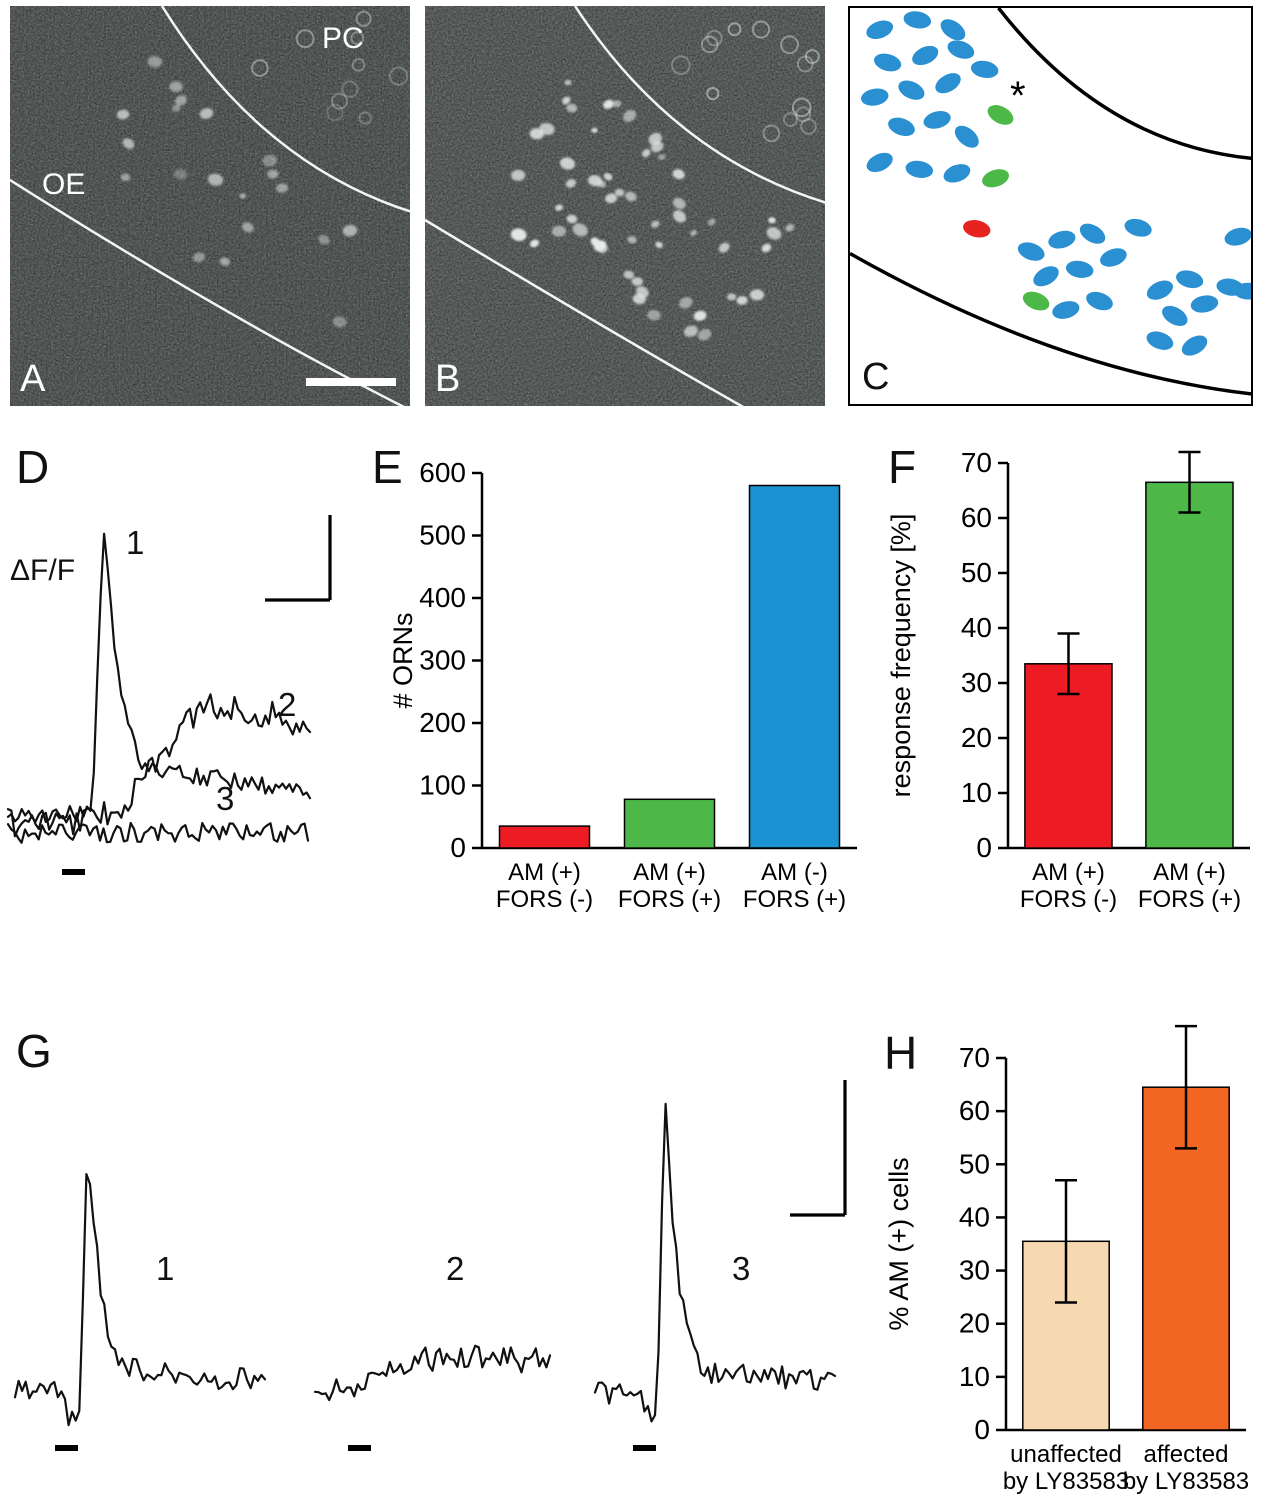  Describe the element at coordinates (448, 379) in the screenshot. I see `panel-B-letter: B` at that location.